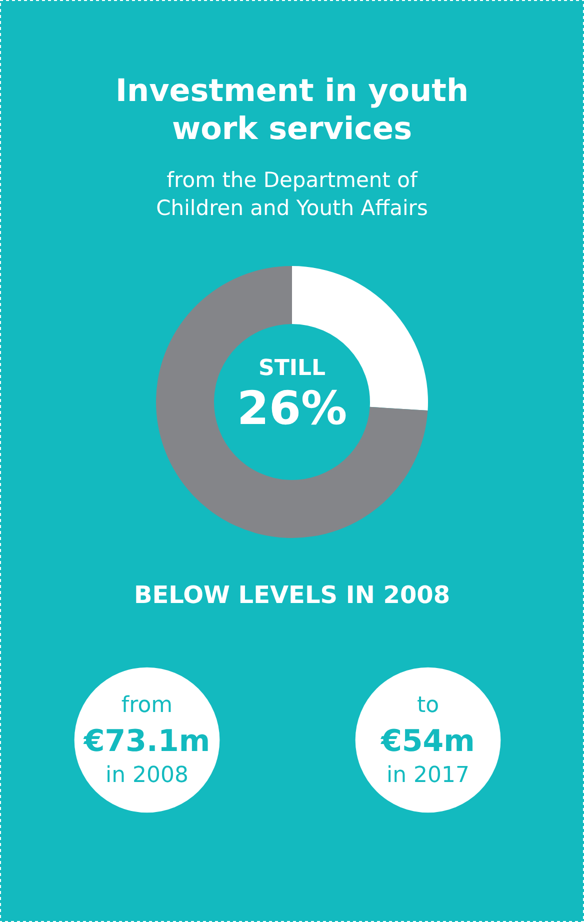 This screenshot has width=584, height=922. I want to click on text: €73.1m, so click(146, 741).